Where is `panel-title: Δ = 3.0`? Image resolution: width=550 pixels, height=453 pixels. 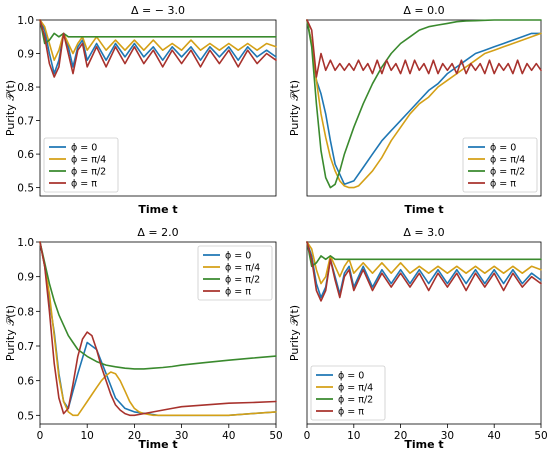
panel-title: Δ = 3.0 is located at coordinates (423, 232).